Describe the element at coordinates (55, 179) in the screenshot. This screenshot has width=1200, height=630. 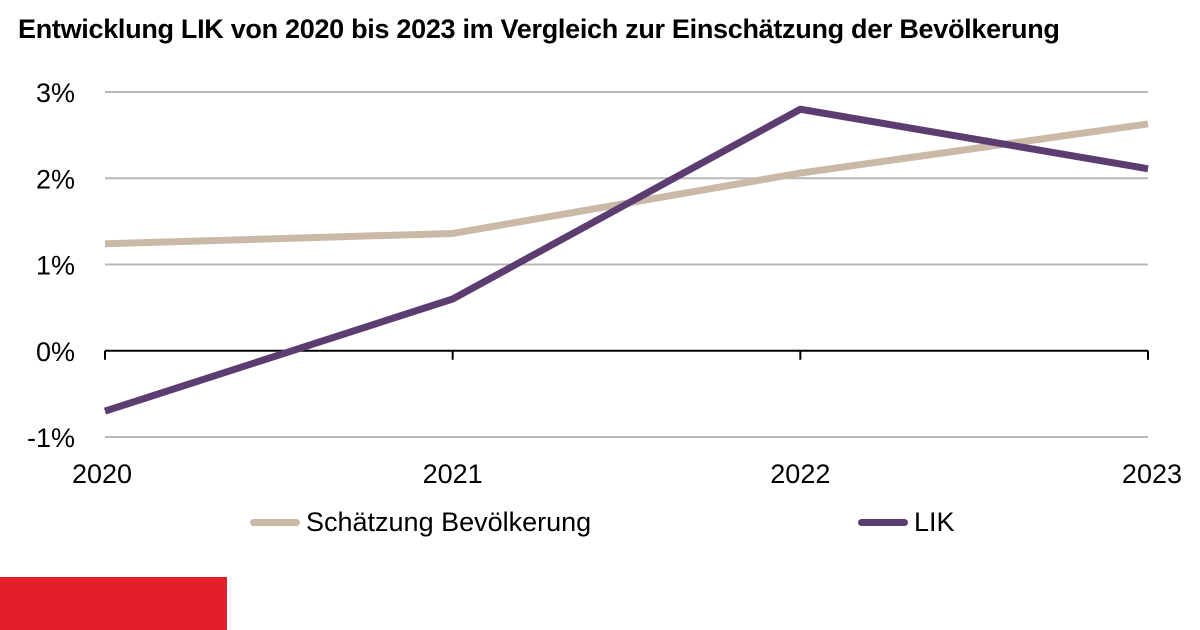
I see `y-tick-label: 2%` at that location.